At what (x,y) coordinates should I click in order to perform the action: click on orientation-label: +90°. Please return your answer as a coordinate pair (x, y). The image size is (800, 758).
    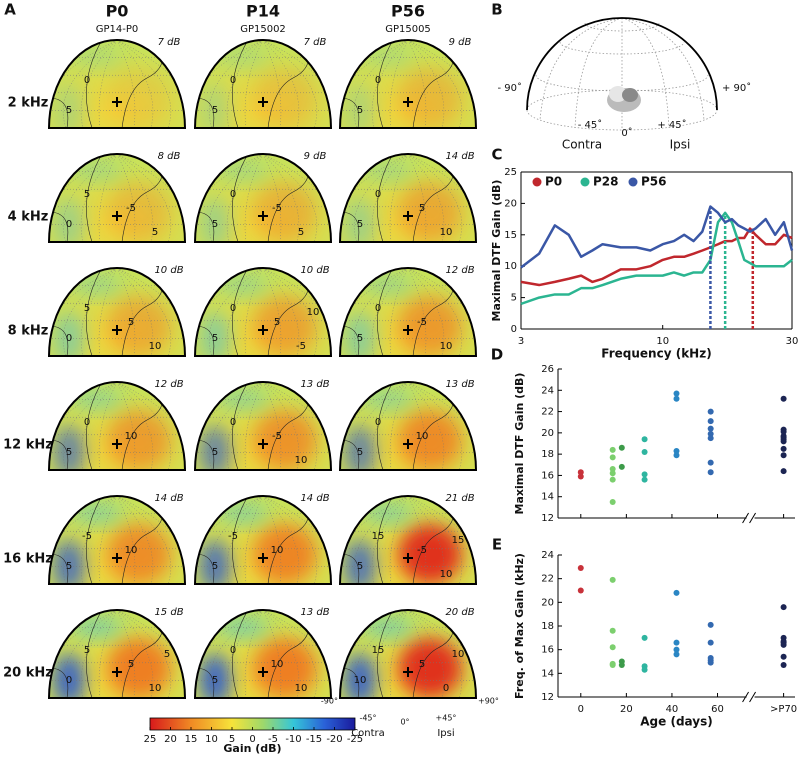
    Looking at the image, I should click on (488, 701).